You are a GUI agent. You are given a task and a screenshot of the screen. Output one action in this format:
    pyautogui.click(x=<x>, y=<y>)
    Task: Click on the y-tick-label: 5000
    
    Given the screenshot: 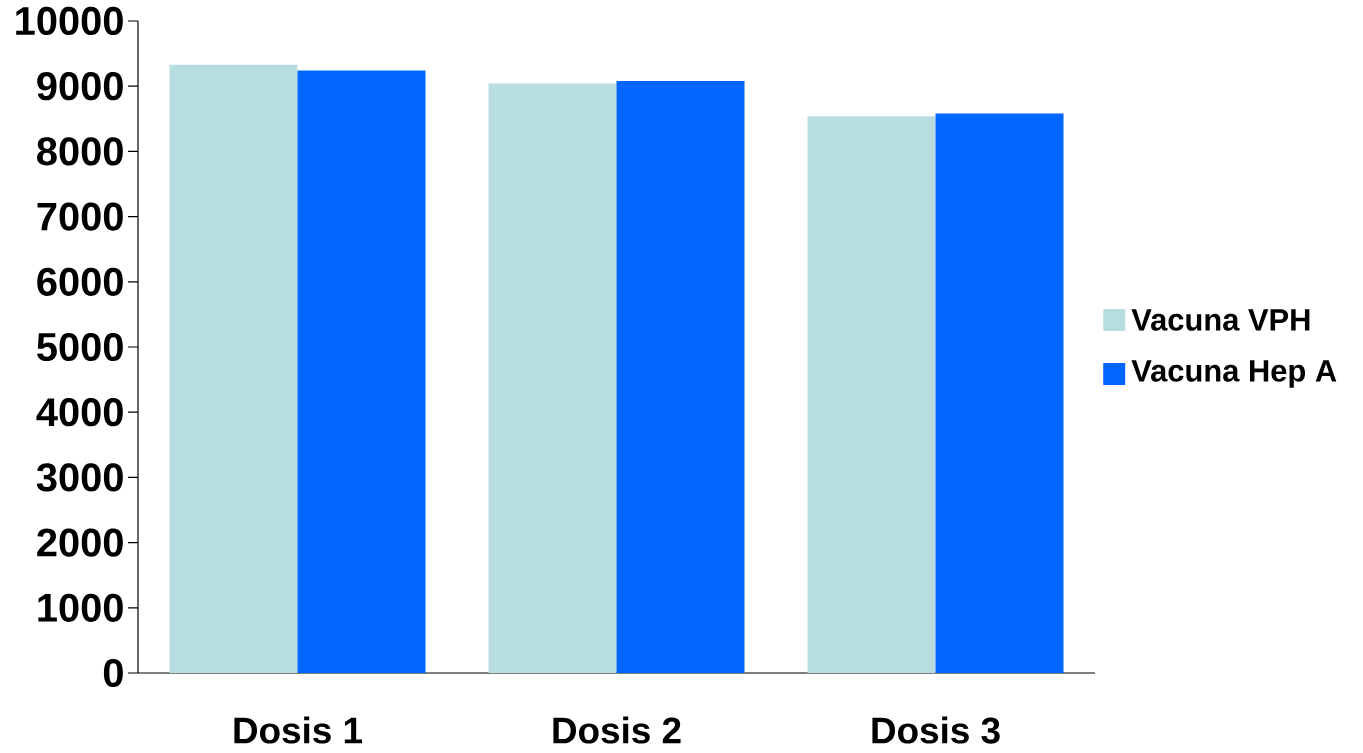 What is the action you would take?
    pyautogui.click(x=80, y=347)
    